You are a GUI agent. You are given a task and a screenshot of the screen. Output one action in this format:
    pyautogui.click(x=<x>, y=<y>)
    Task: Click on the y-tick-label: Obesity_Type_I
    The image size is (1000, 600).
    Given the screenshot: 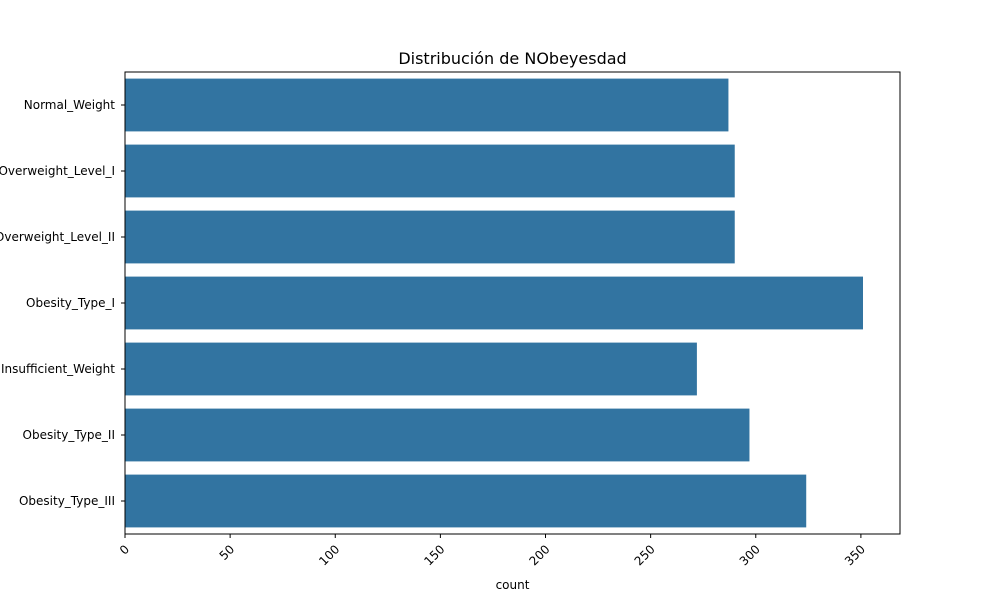 What is the action you would take?
    pyautogui.click(x=70, y=303)
    